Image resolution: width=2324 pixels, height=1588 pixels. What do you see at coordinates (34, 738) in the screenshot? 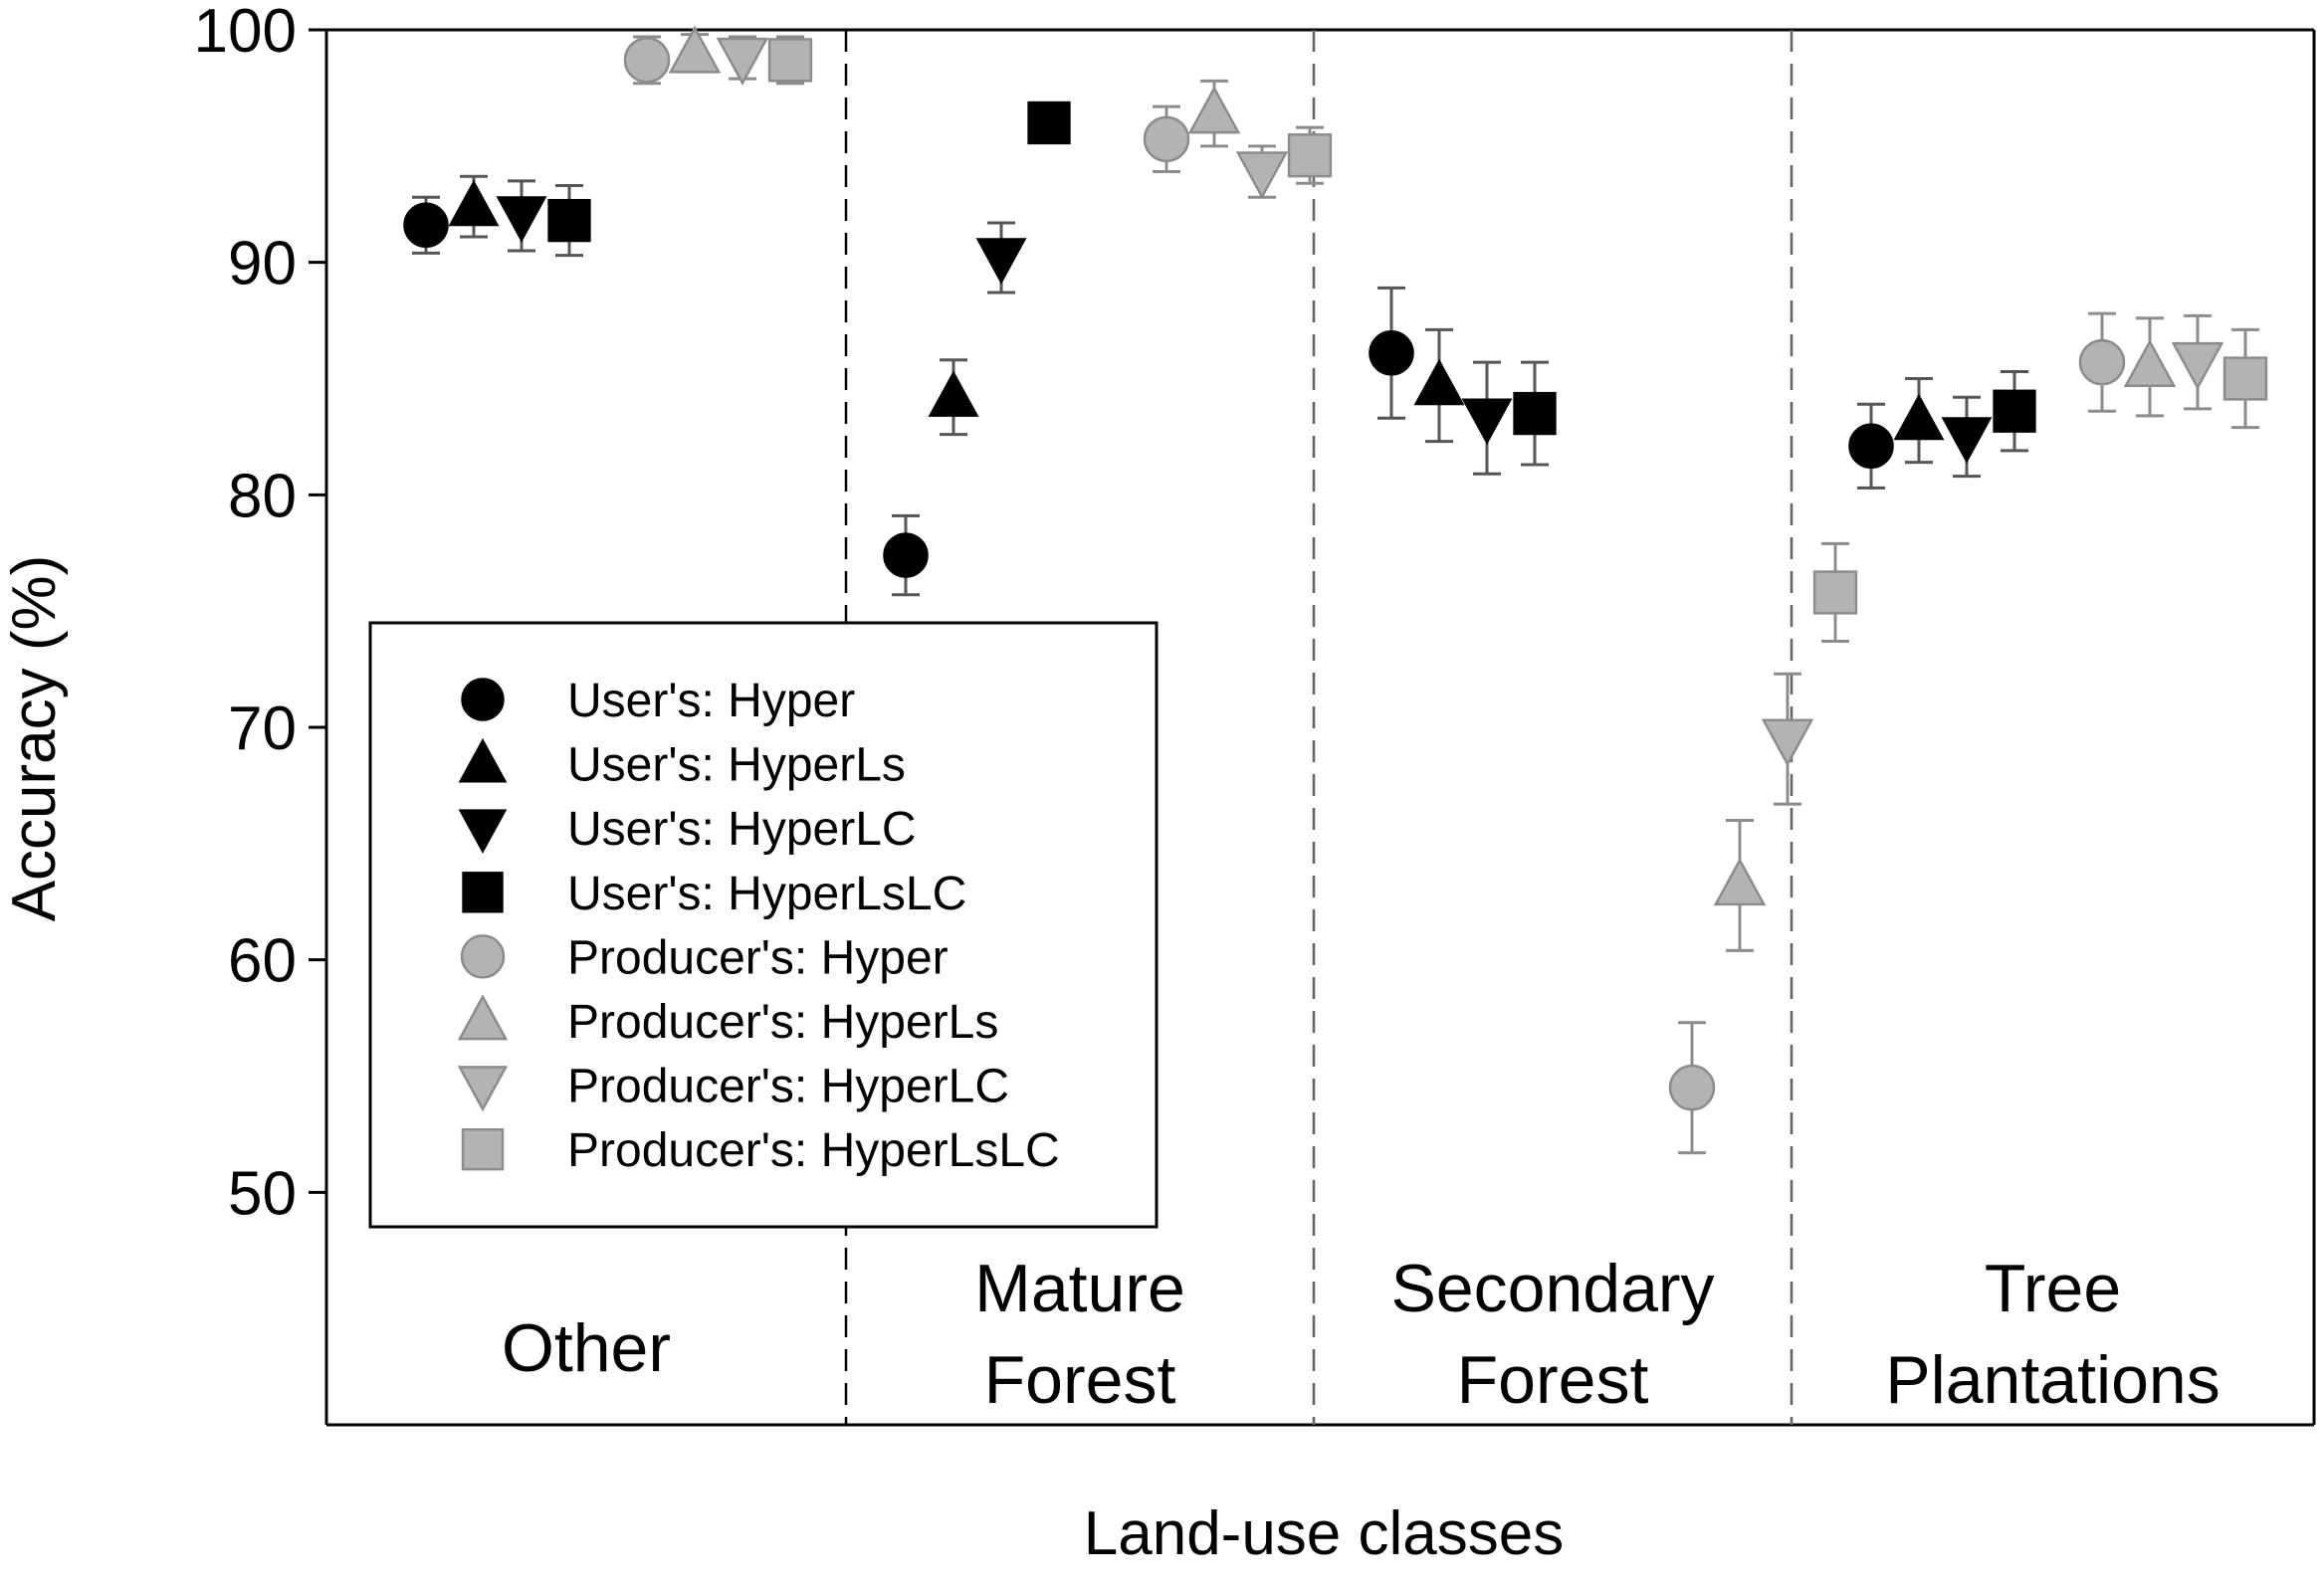
I see `y-axis-label: Accuracy (%)` at bounding box center [34, 738].